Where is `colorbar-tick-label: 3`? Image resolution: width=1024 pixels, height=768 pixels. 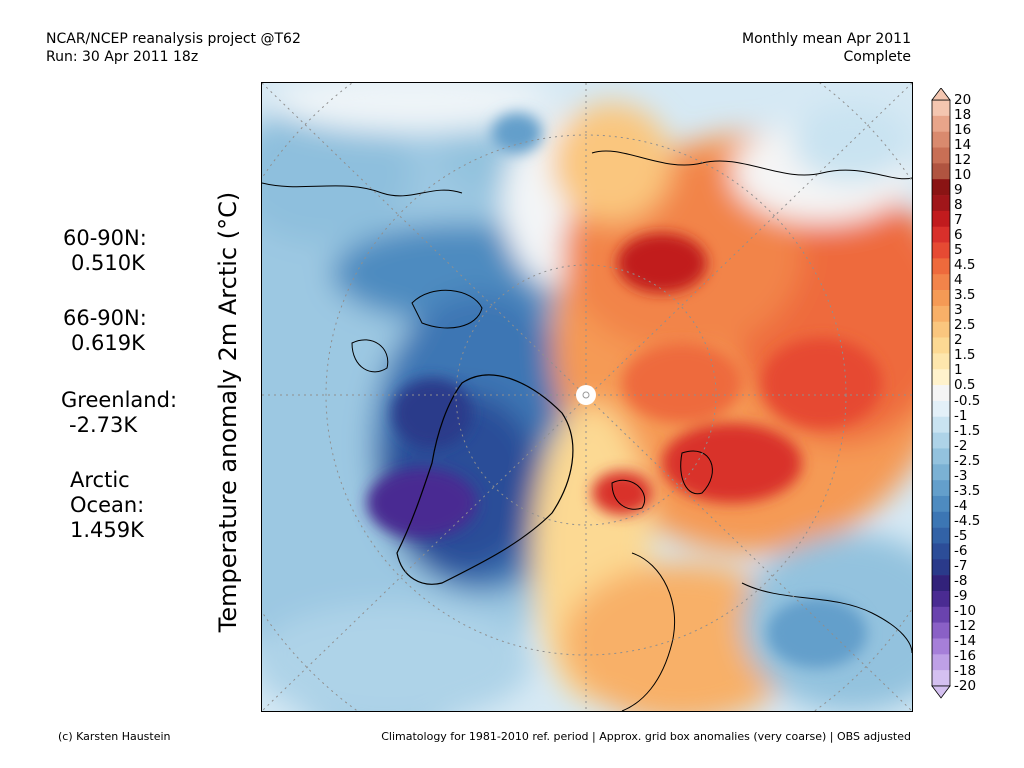 colorbar-tick-label: 3 is located at coordinates (958, 310).